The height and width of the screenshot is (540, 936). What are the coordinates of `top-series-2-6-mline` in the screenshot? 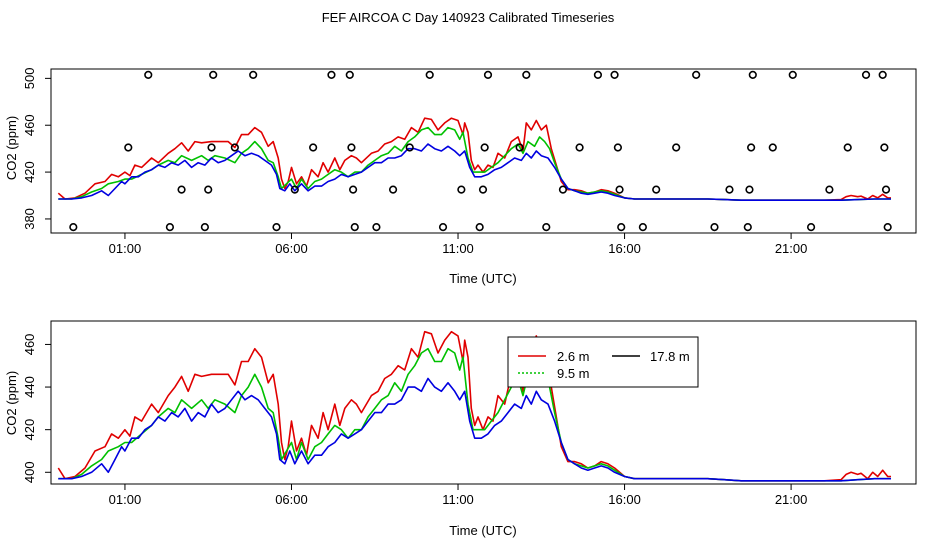 It's located at (474, 159).